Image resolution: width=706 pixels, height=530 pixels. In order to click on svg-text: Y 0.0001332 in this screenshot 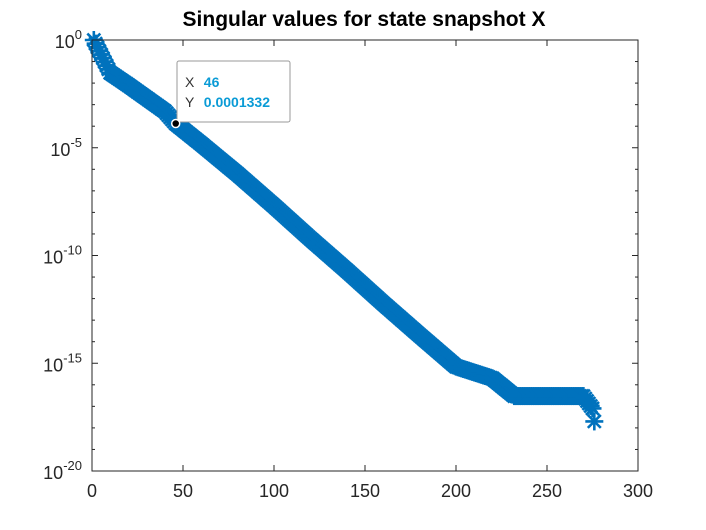, I will do `click(227, 102)`.